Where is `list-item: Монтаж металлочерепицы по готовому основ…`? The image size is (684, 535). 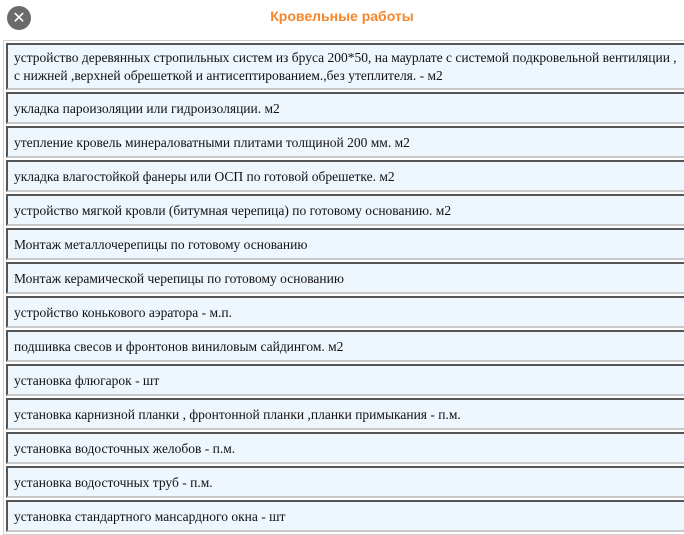
list-item: Монтаж металлочерепицы по готовому основ… is located at coordinates (345, 244).